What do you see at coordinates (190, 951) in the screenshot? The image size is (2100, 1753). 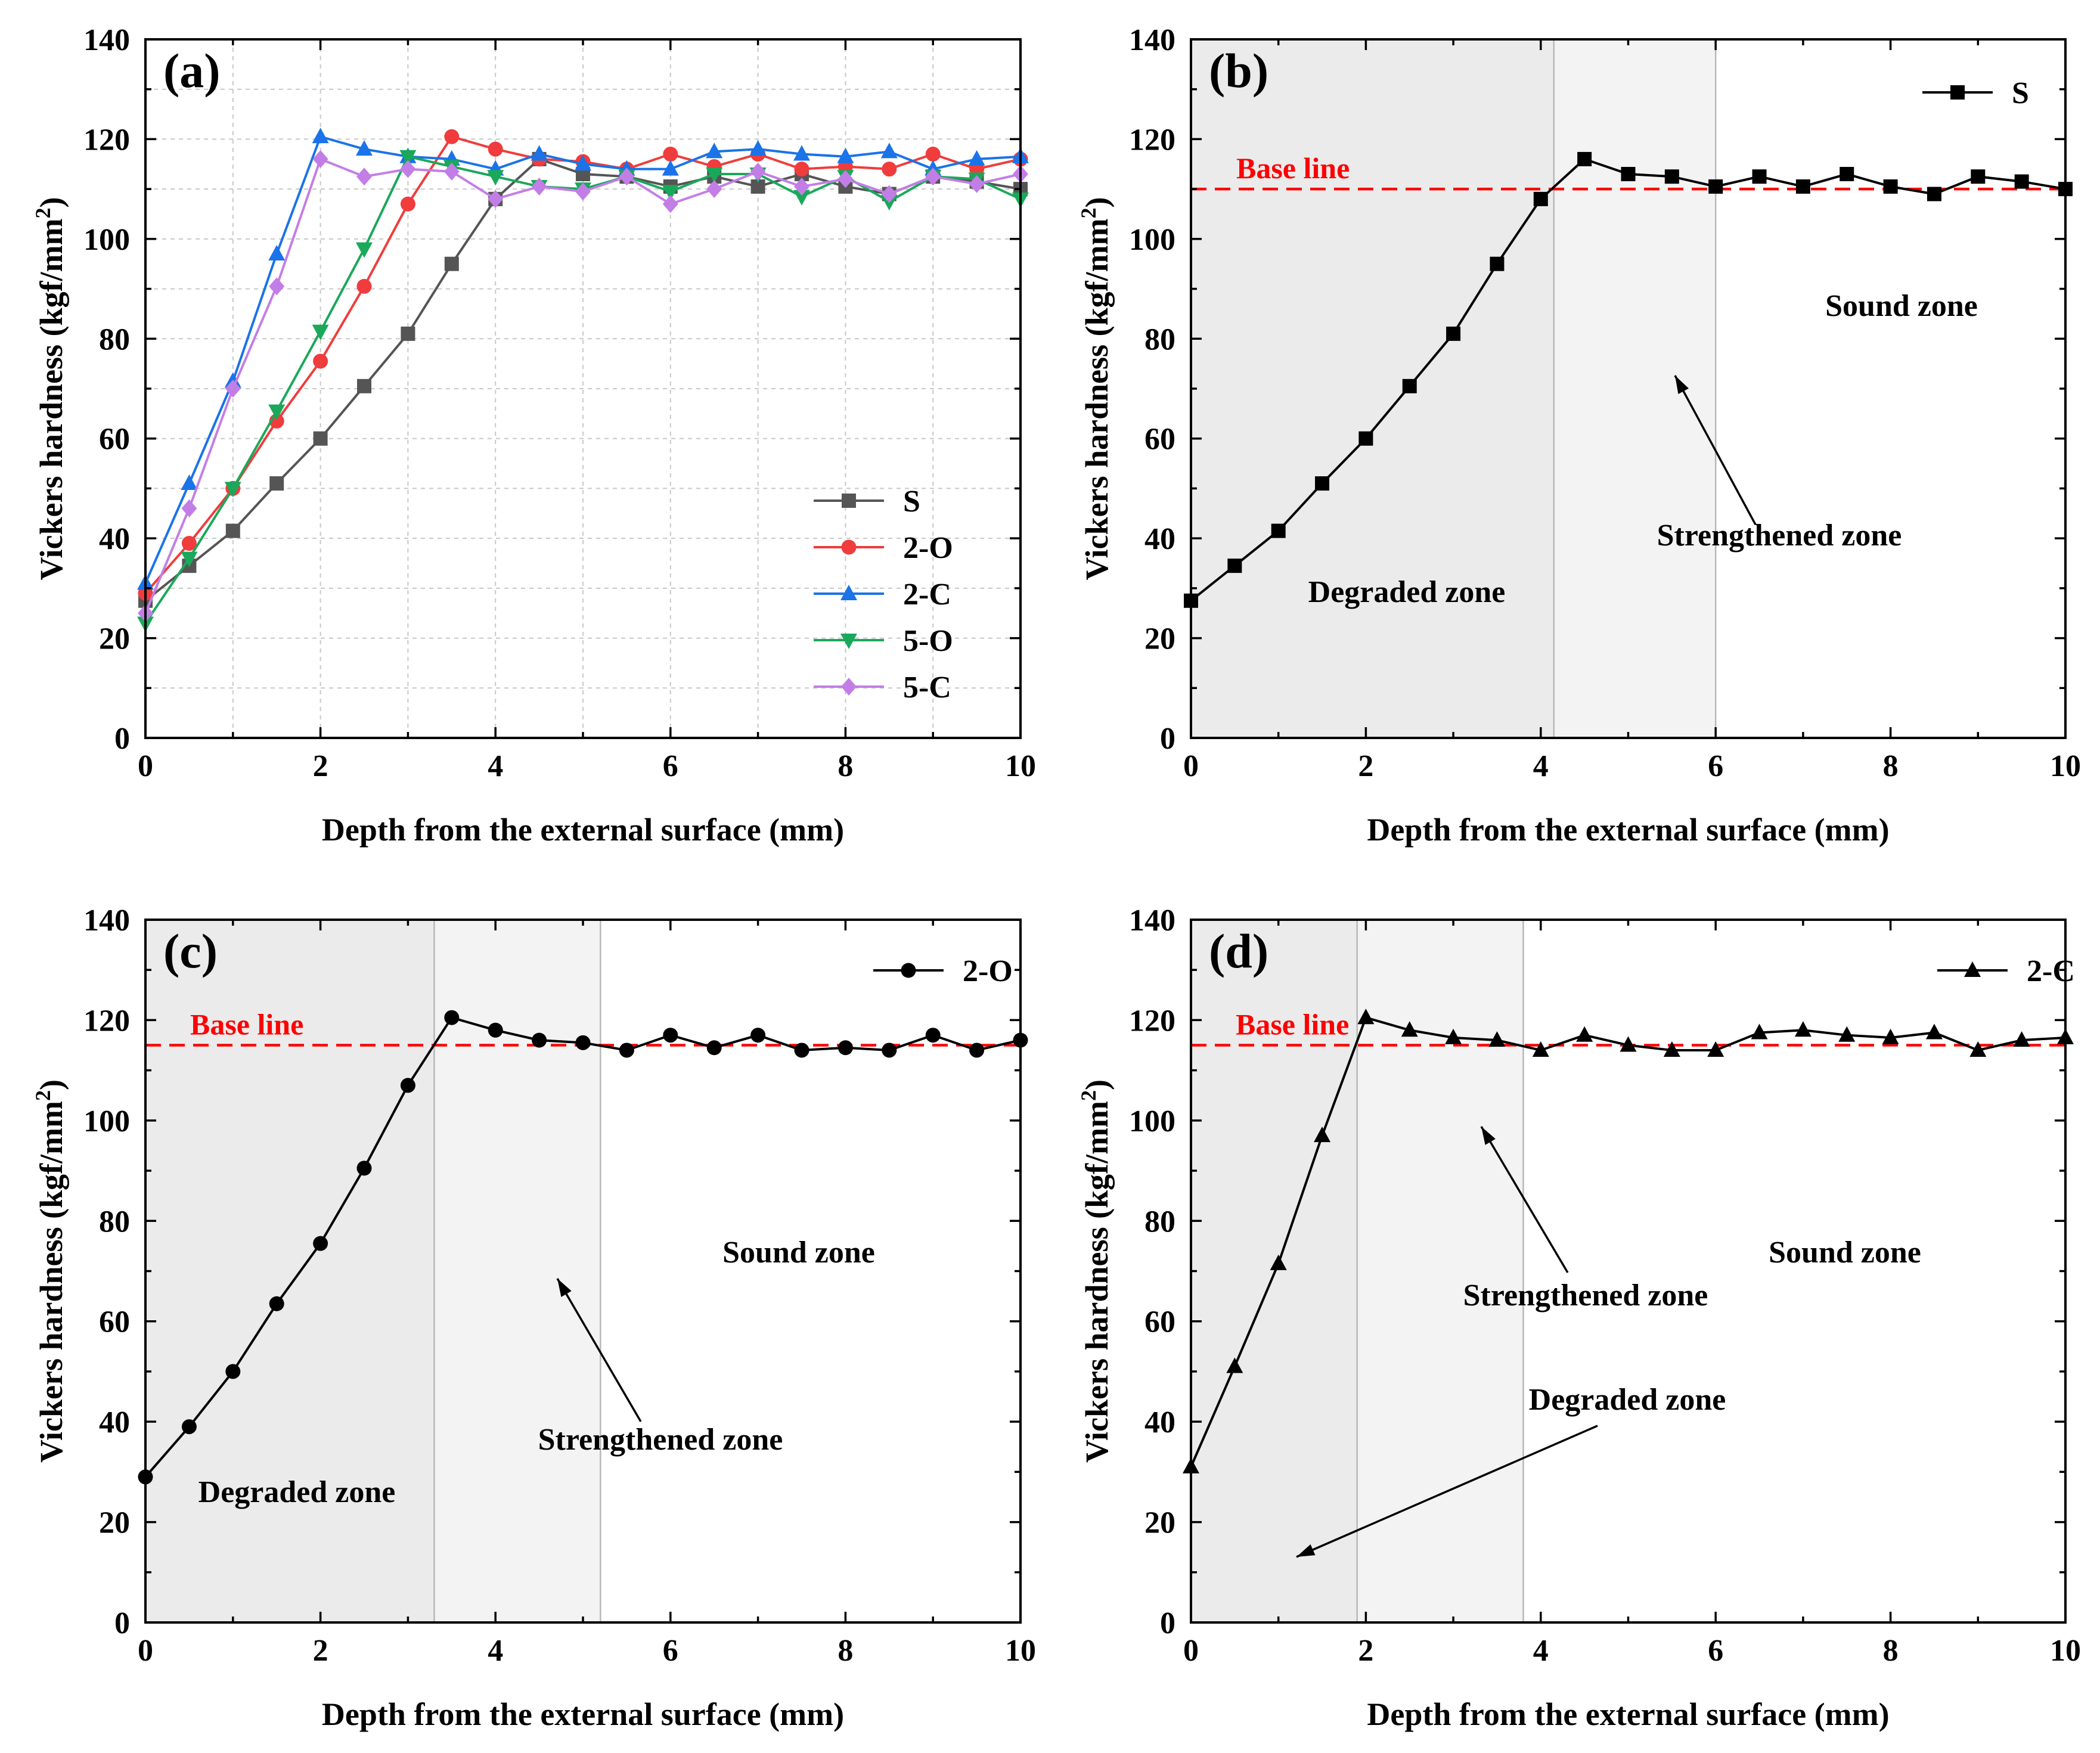 I see `panel-label: (c)` at bounding box center [190, 951].